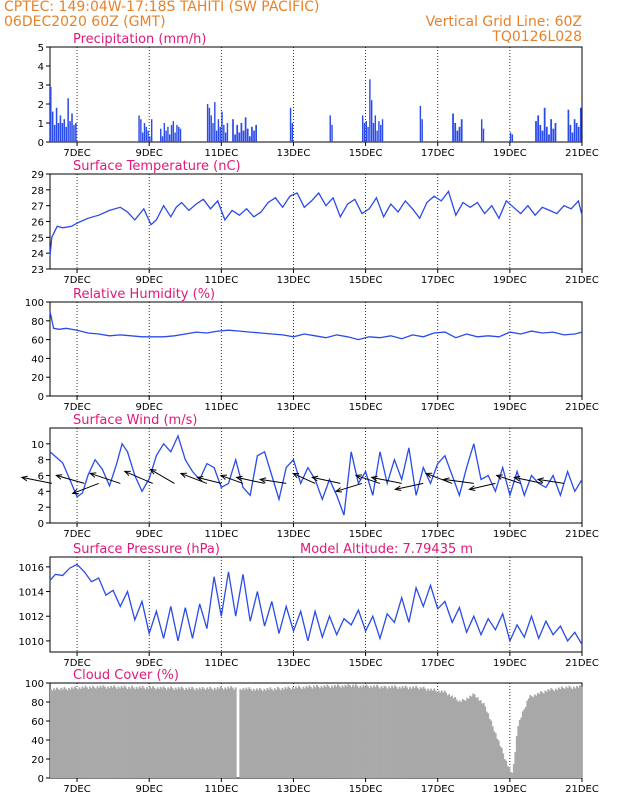  I want to click on x-tick-label: 7DEC, so click(76, 280).